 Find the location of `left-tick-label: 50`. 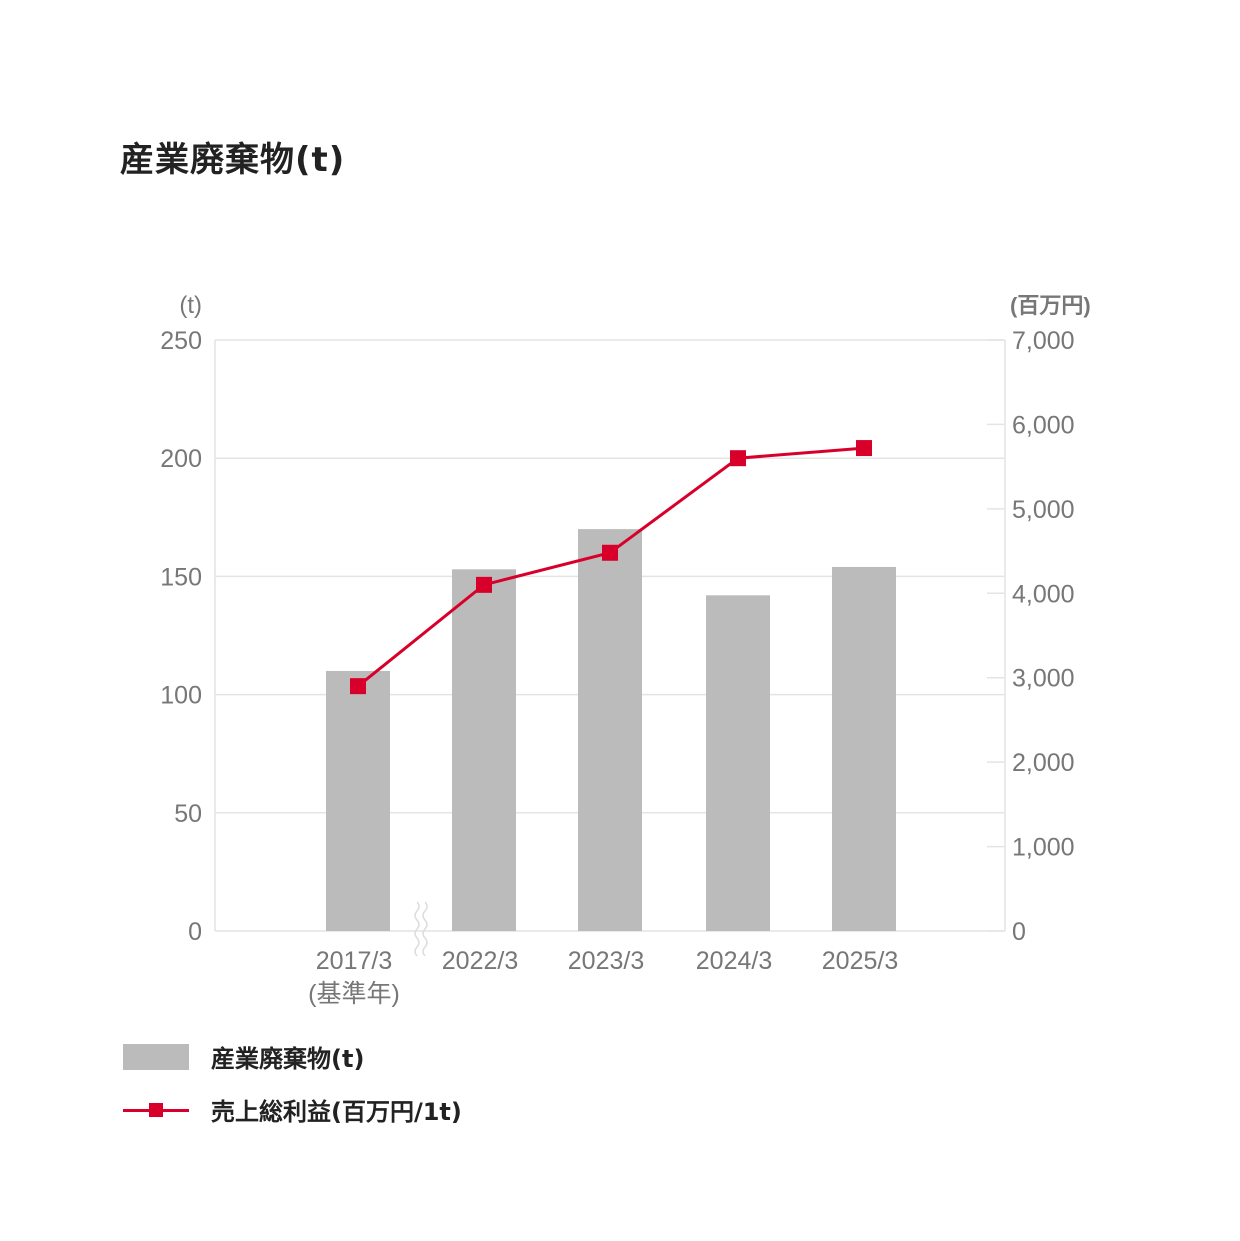

left-tick-label: 50 is located at coordinates (188, 814).